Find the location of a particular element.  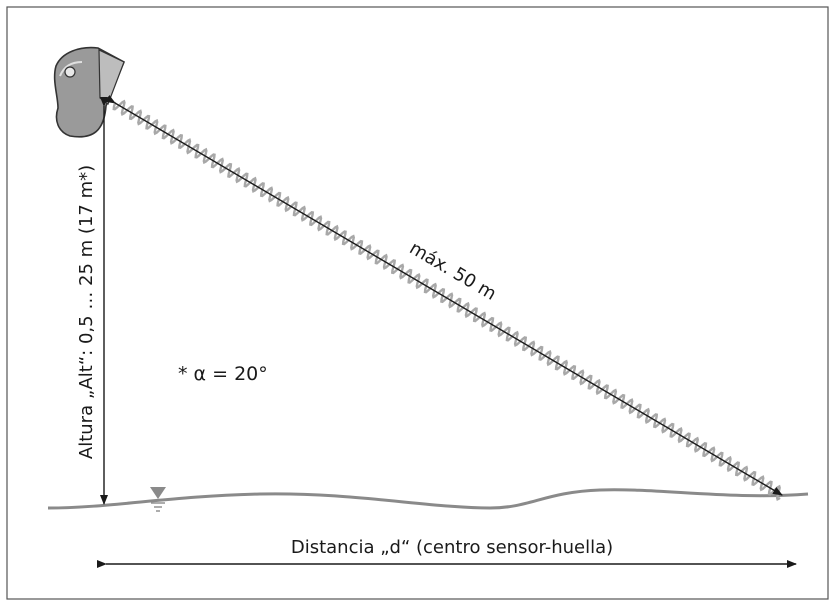

distance-label: Distancia „d“ (centro sensor-huella) is located at coordinates (452, 547).